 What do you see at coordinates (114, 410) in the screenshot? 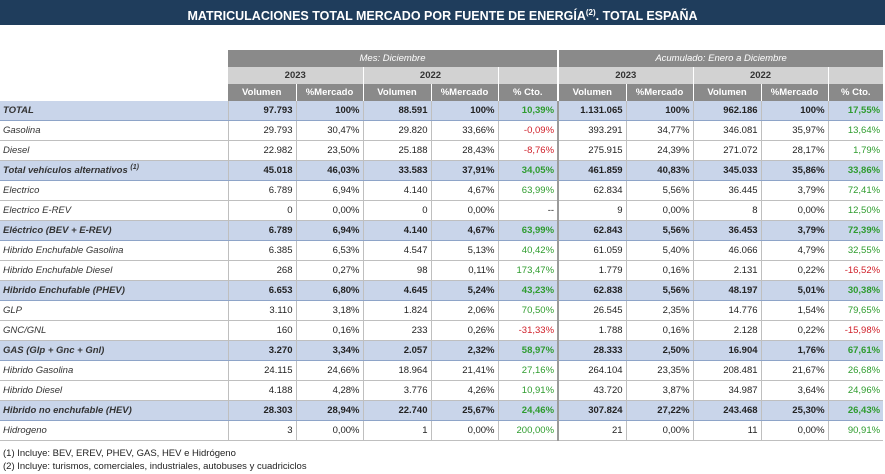
I see `row-label: Hibrido no enchufable (HEV)` at bounding box center [114, 410].